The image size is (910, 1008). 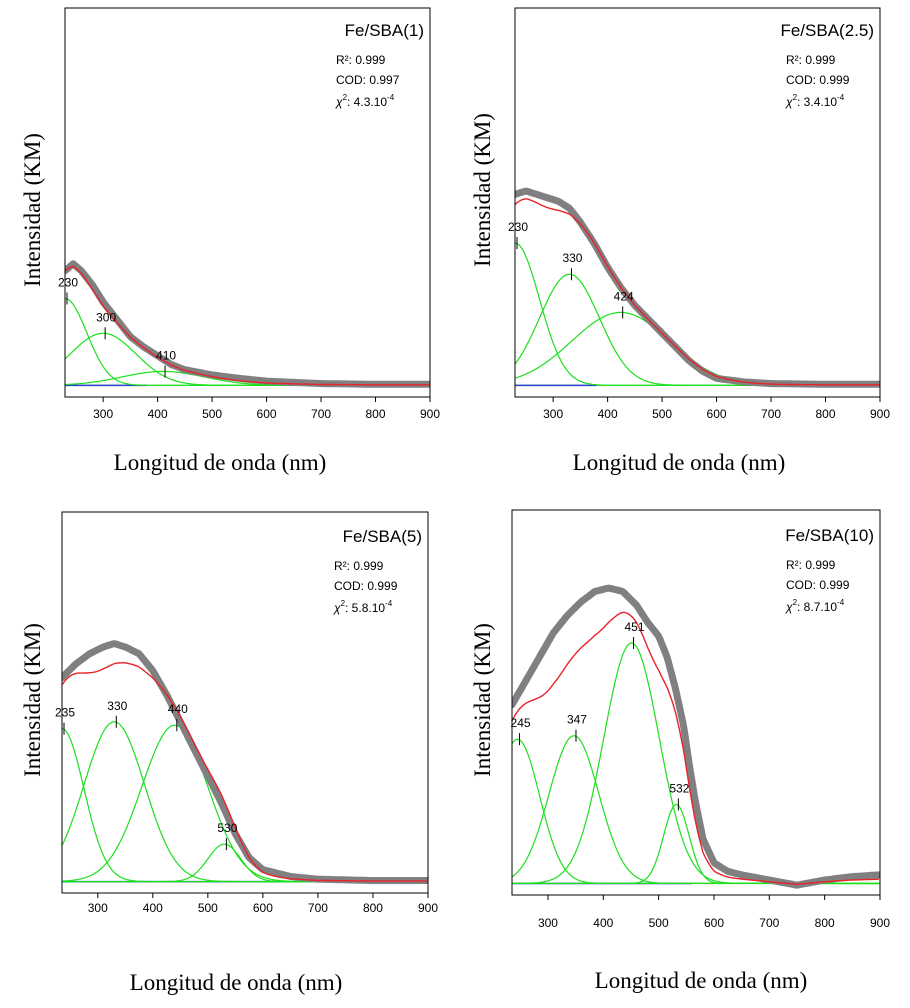 I want to click on peak-label-440: 440, so click(x=178, y=709).